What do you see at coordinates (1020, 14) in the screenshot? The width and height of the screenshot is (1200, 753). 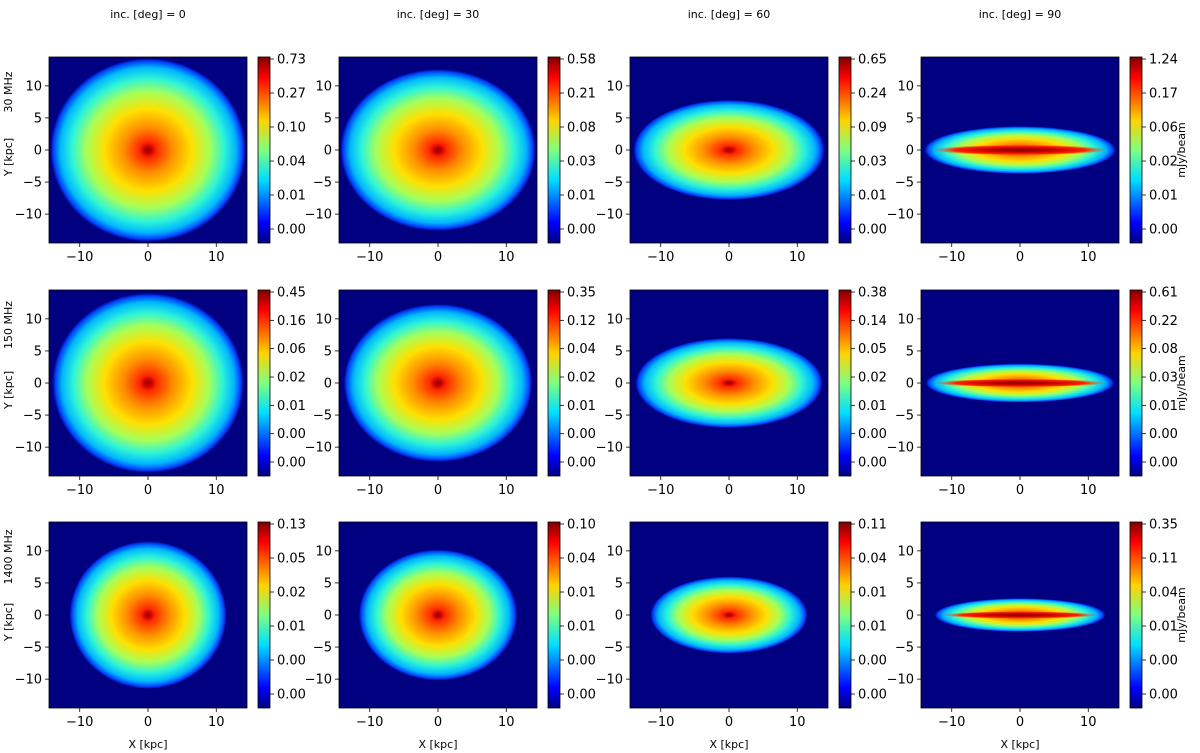 I see `column-title-3: inc. [deg] = 90` at bounding box center [1020, 14].